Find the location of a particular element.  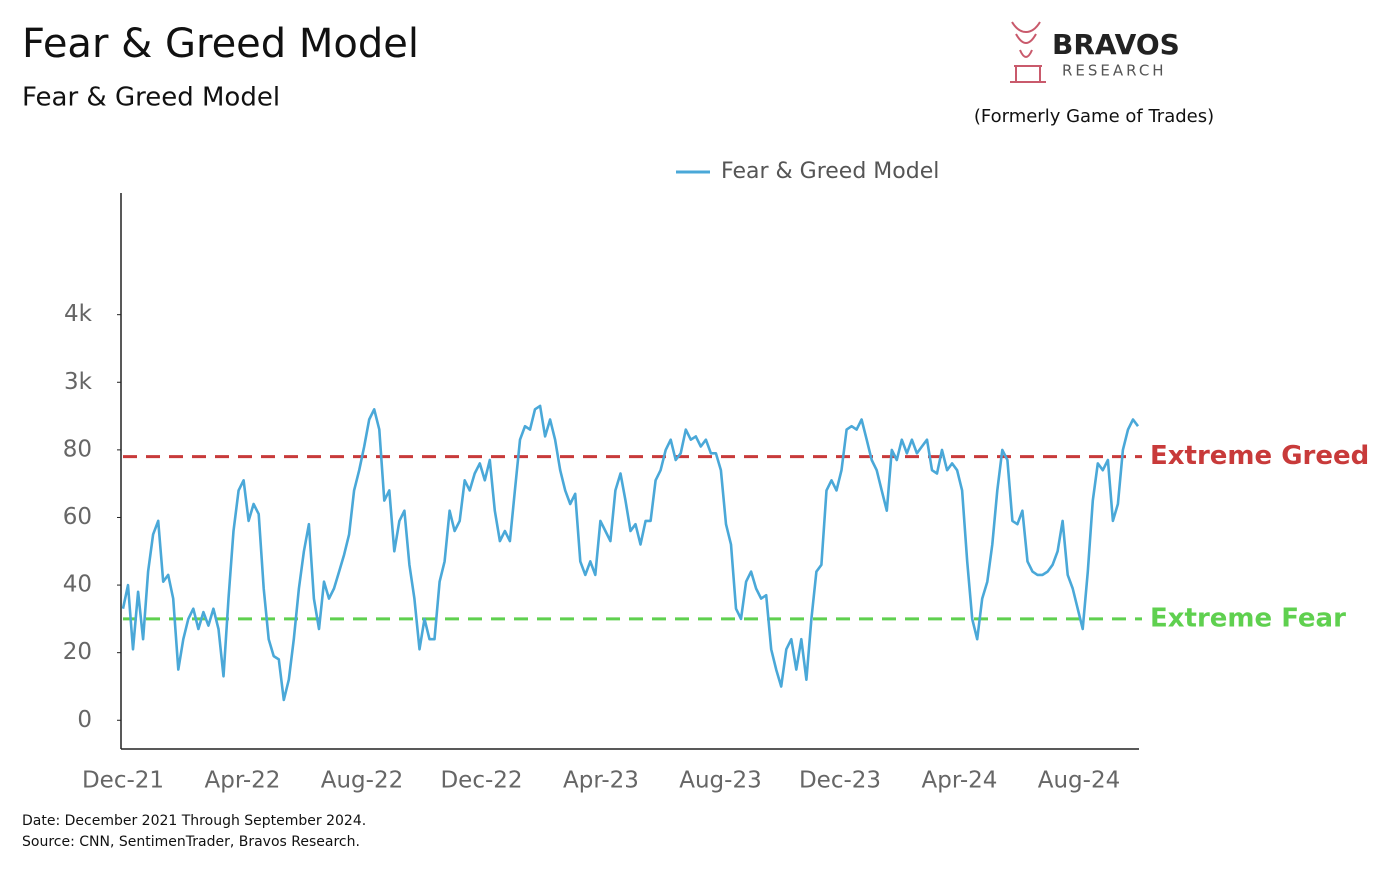

legend-label: Fear & Greed Model is located at coordinates (830, 171).